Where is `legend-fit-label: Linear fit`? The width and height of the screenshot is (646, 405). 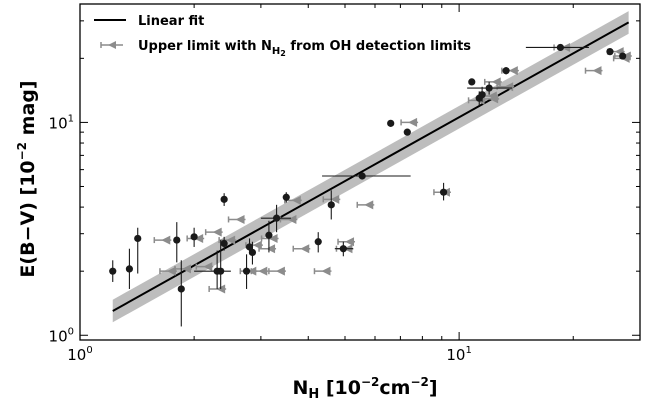
legend-fit-label: Linear fit is located at coordinates (171, 21).